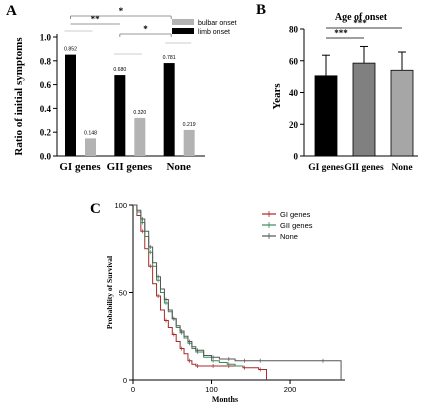 This screenshot has width=440, height=404. Describe the element at coordinates (217, 23) in the screenshot. I see `panel-a-legend-label: bulbar onset` at that location.